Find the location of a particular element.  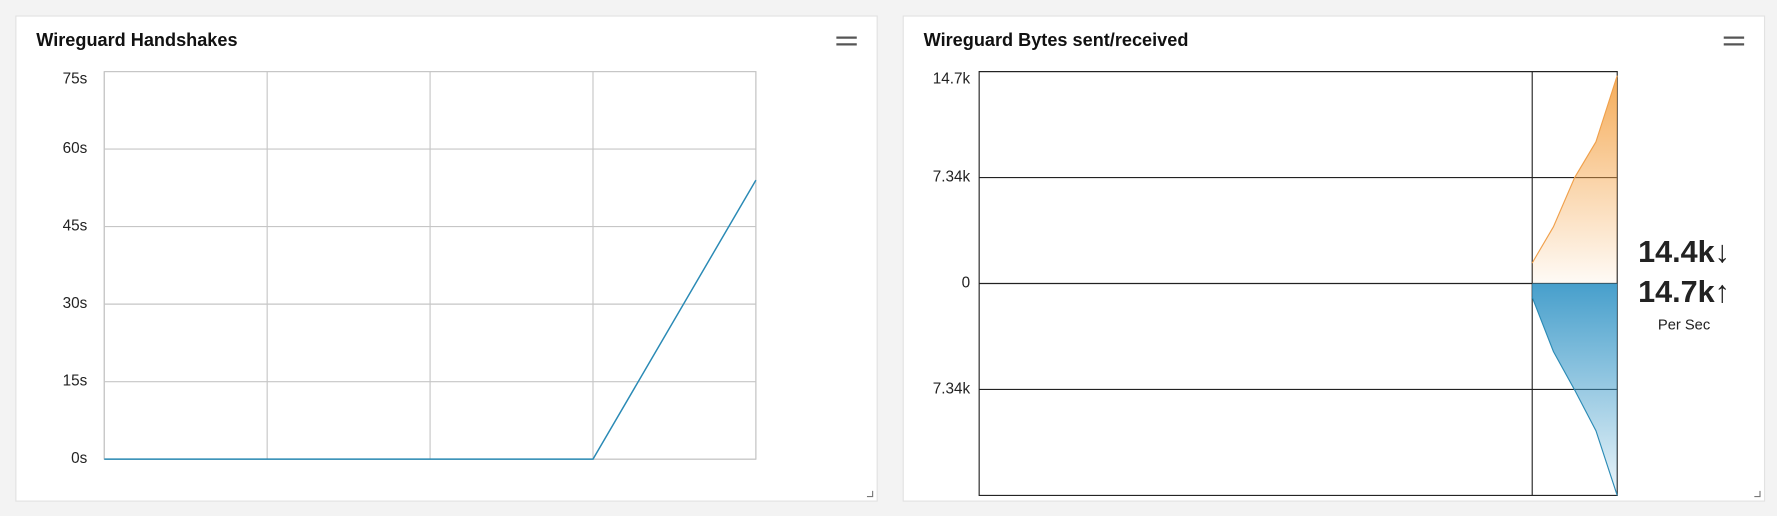

received-rate: 14.4k↓ is located at coordinates (1684, 252).